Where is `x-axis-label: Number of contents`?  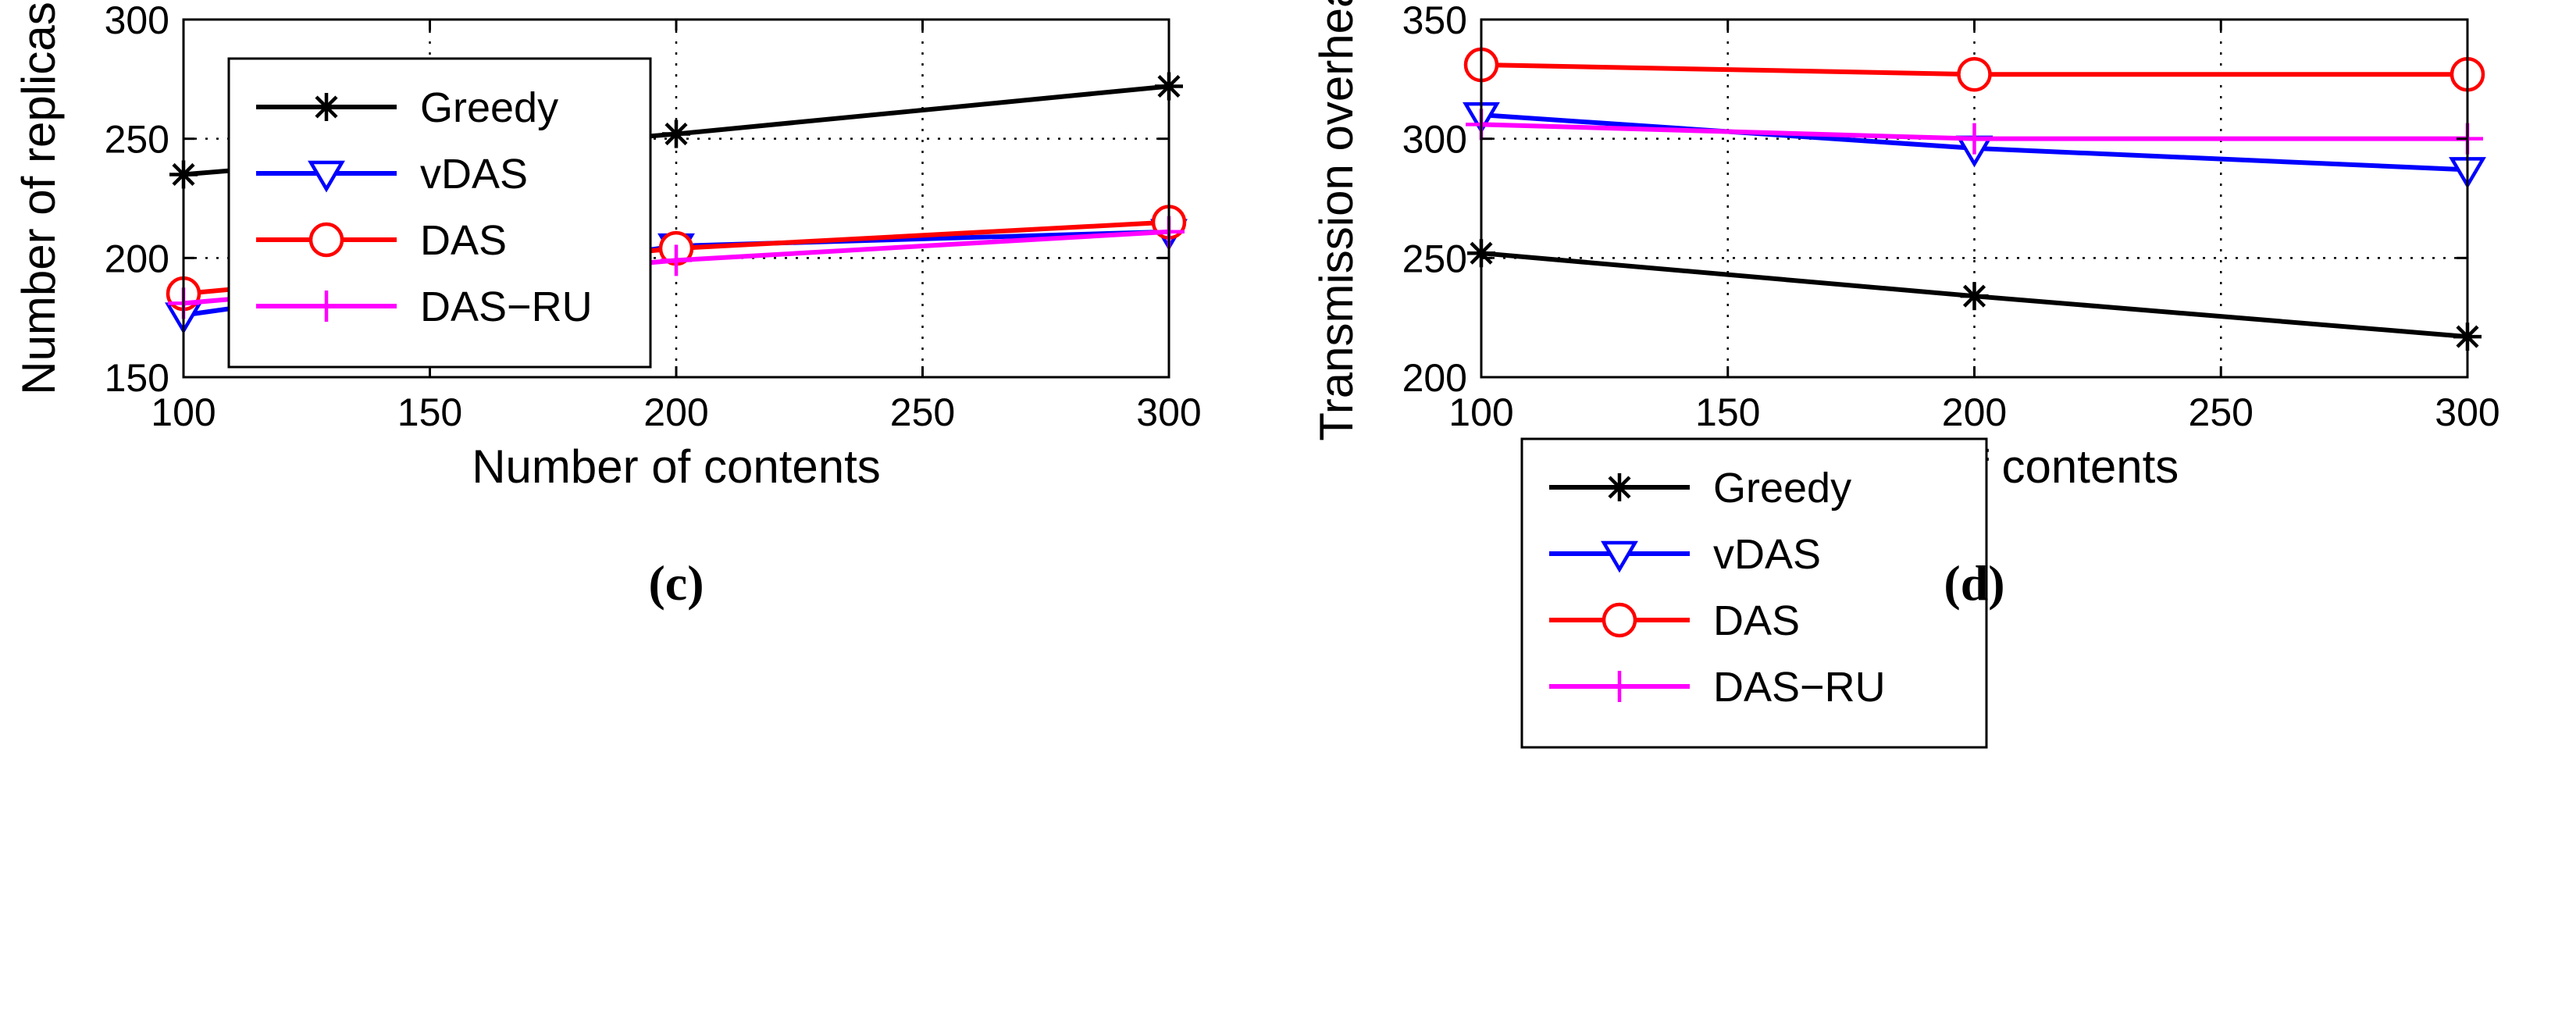 x-axis-label: Number of contents is located at coordinates (676, 466).